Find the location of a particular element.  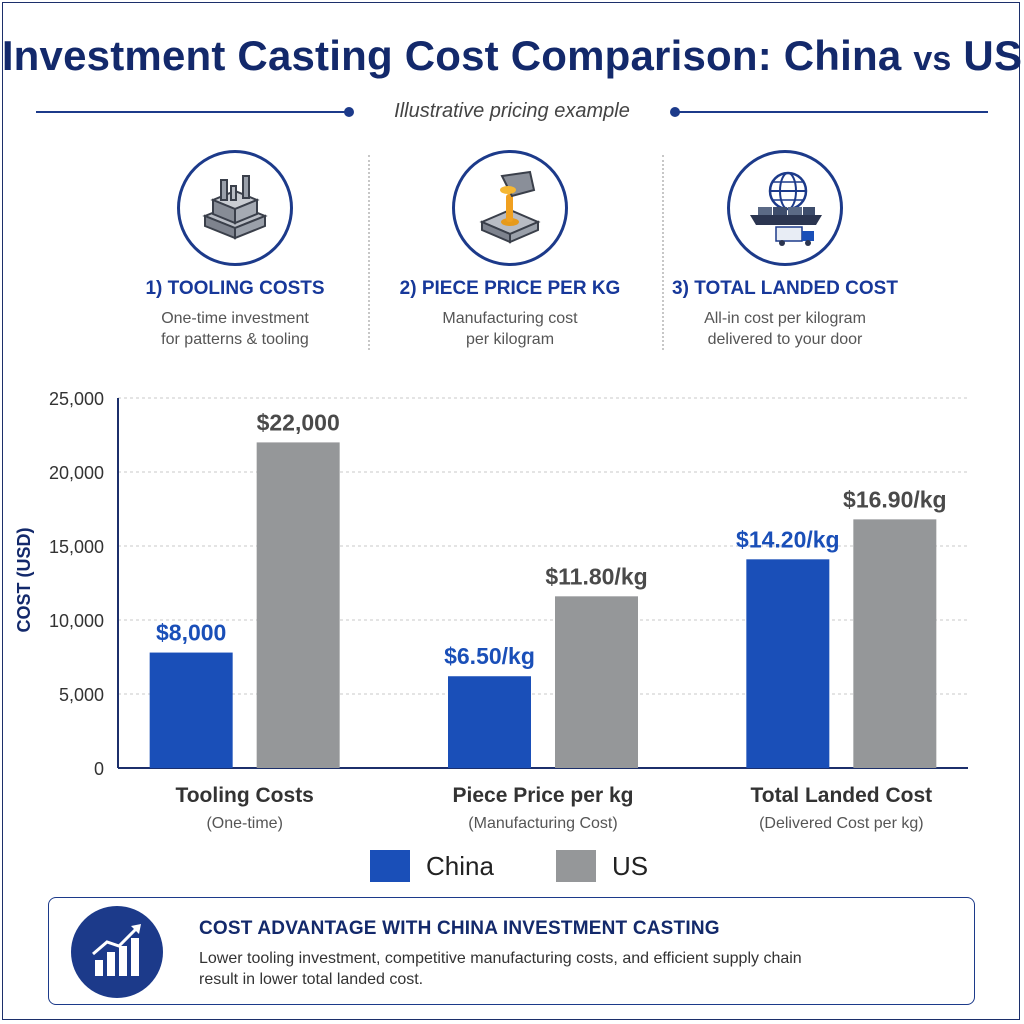

divider-dot-right is located at coordinates (675, 112).